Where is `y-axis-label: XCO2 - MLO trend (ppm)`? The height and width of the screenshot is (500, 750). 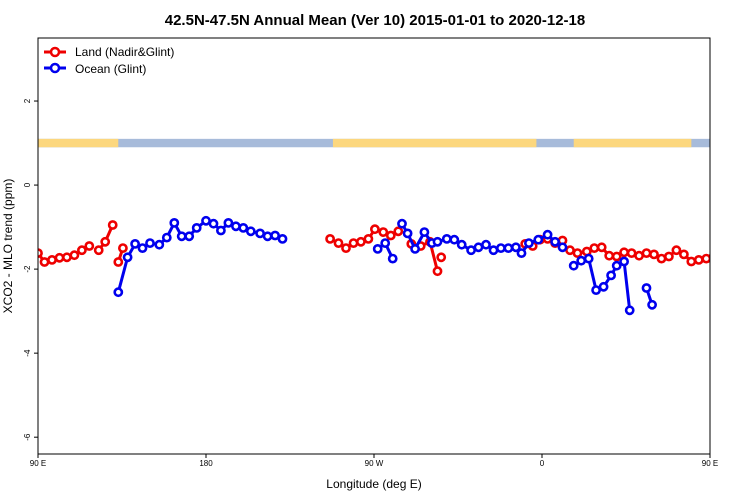 y-axis-label: XCO2 - MLO trend (ppm) is located at coordinates (8, 246).